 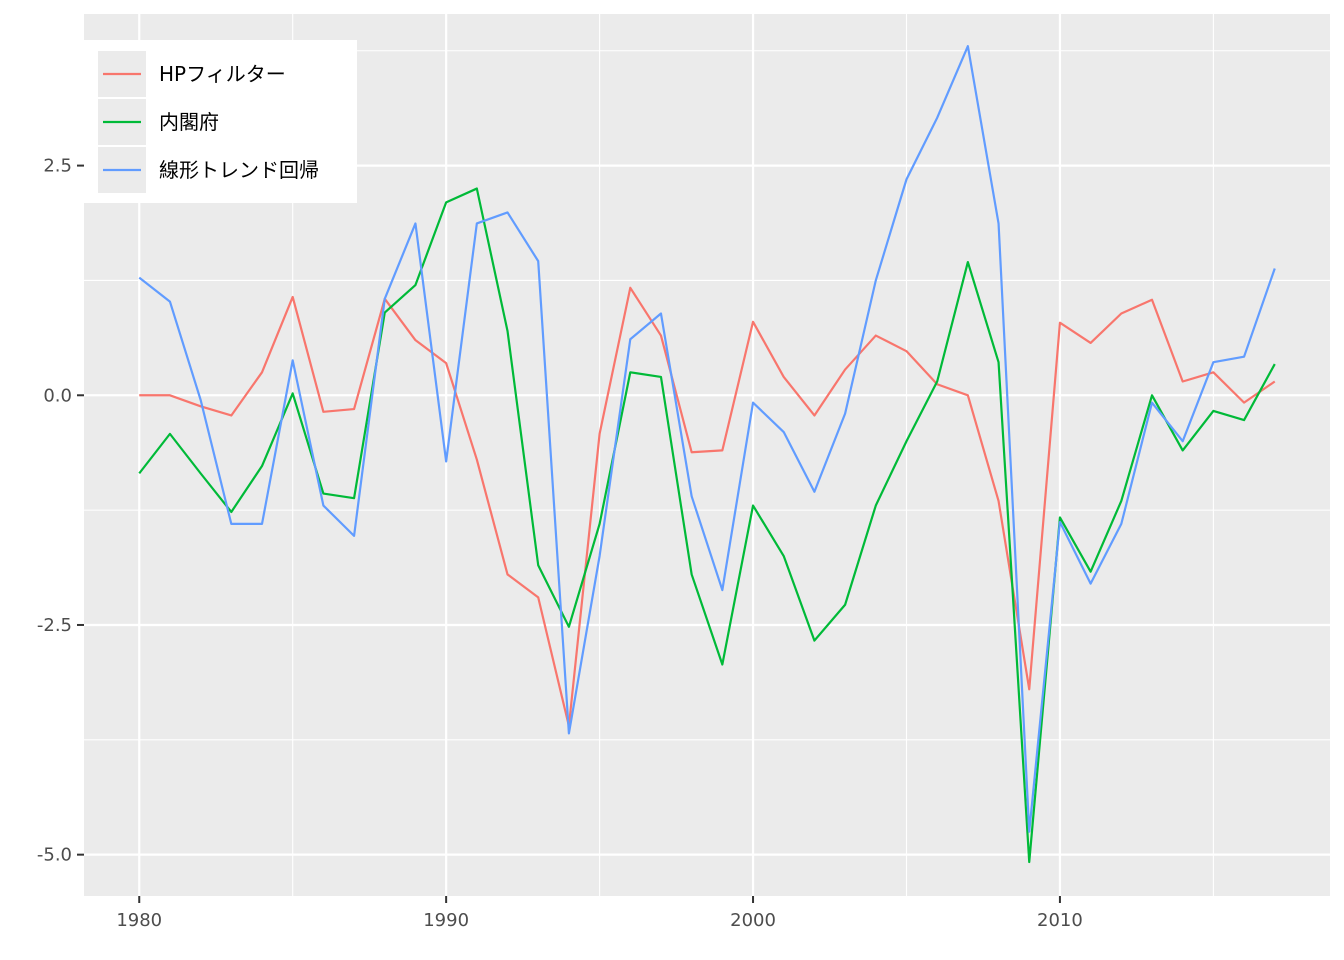 I want to click on legend-label-1: HPフィルター, so click(x=222, y=74).